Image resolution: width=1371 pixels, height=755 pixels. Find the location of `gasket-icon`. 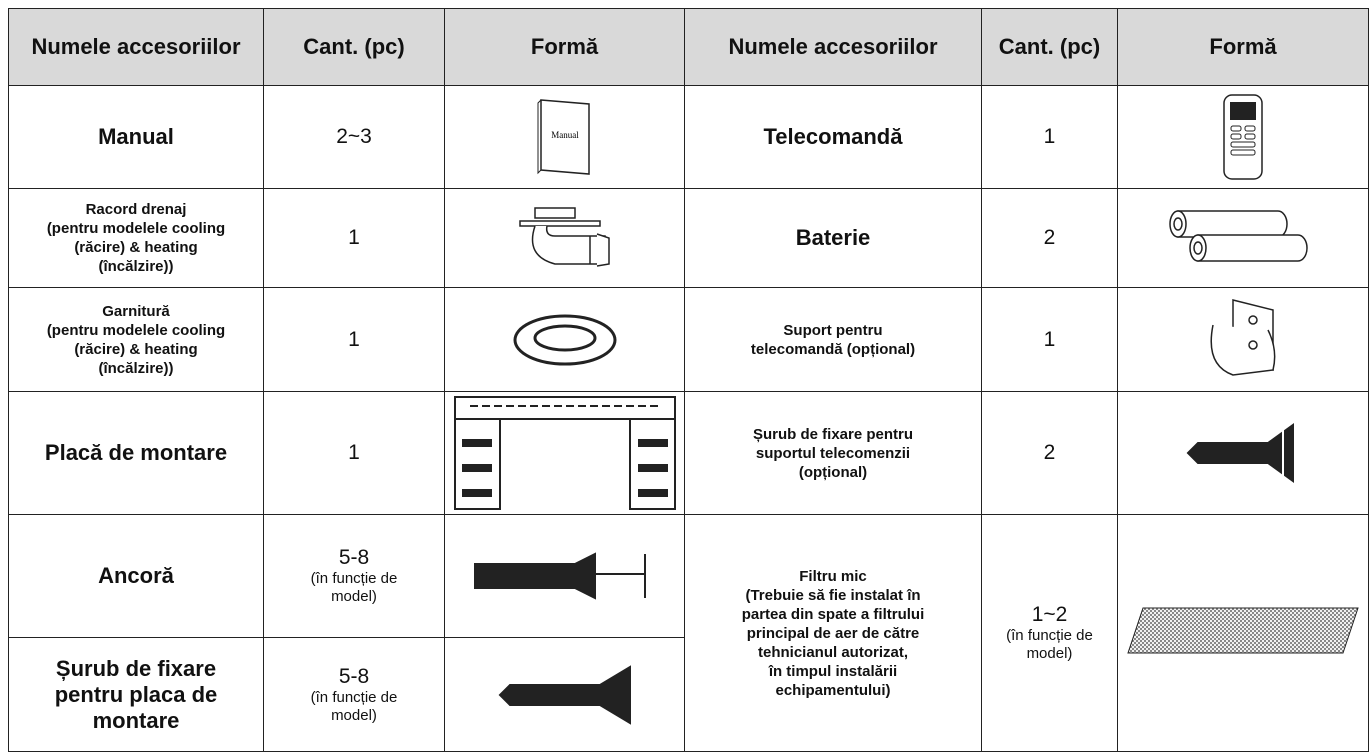

gasket-icon is located at coordinates (564, 339).